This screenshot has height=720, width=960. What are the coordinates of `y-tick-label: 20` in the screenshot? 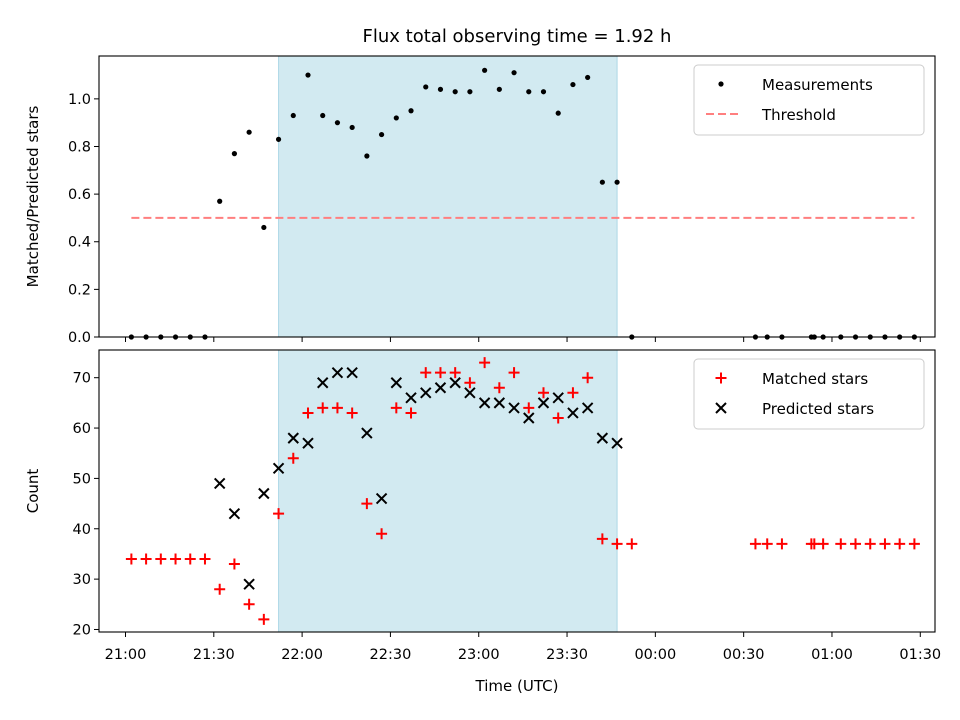 It's located at (82, 630).